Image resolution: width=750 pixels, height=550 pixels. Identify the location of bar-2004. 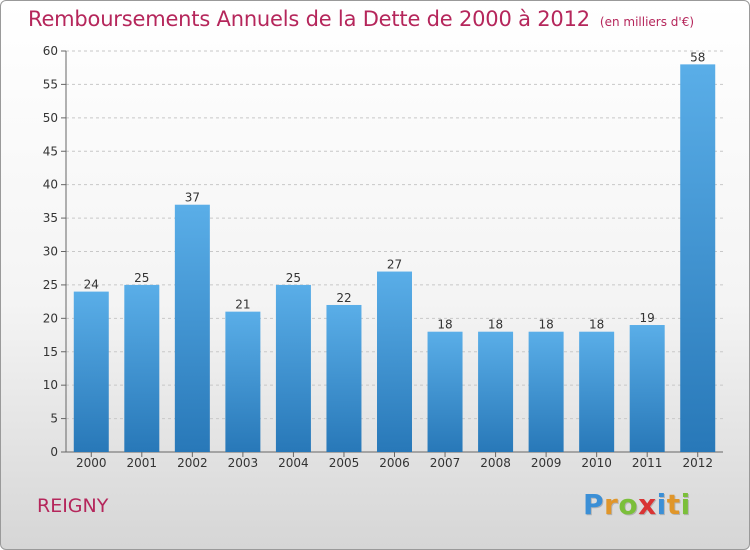
(293, 368).